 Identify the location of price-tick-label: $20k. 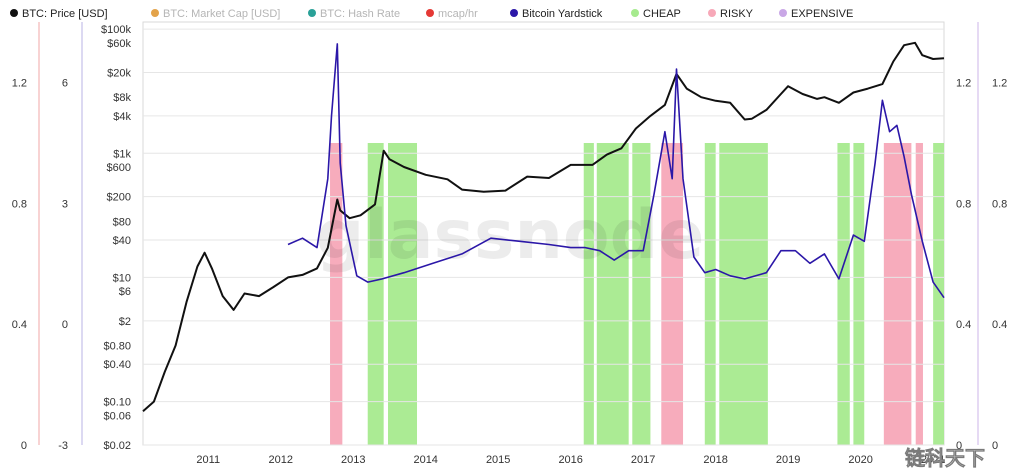
(119, 73).